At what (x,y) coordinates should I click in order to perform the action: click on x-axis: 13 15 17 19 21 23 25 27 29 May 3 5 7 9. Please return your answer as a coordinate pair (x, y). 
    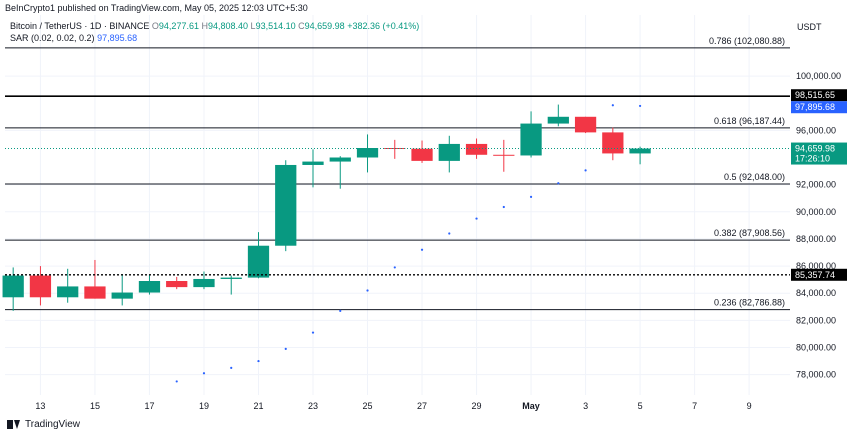
    Looking at the image, I should click on (393, 406).